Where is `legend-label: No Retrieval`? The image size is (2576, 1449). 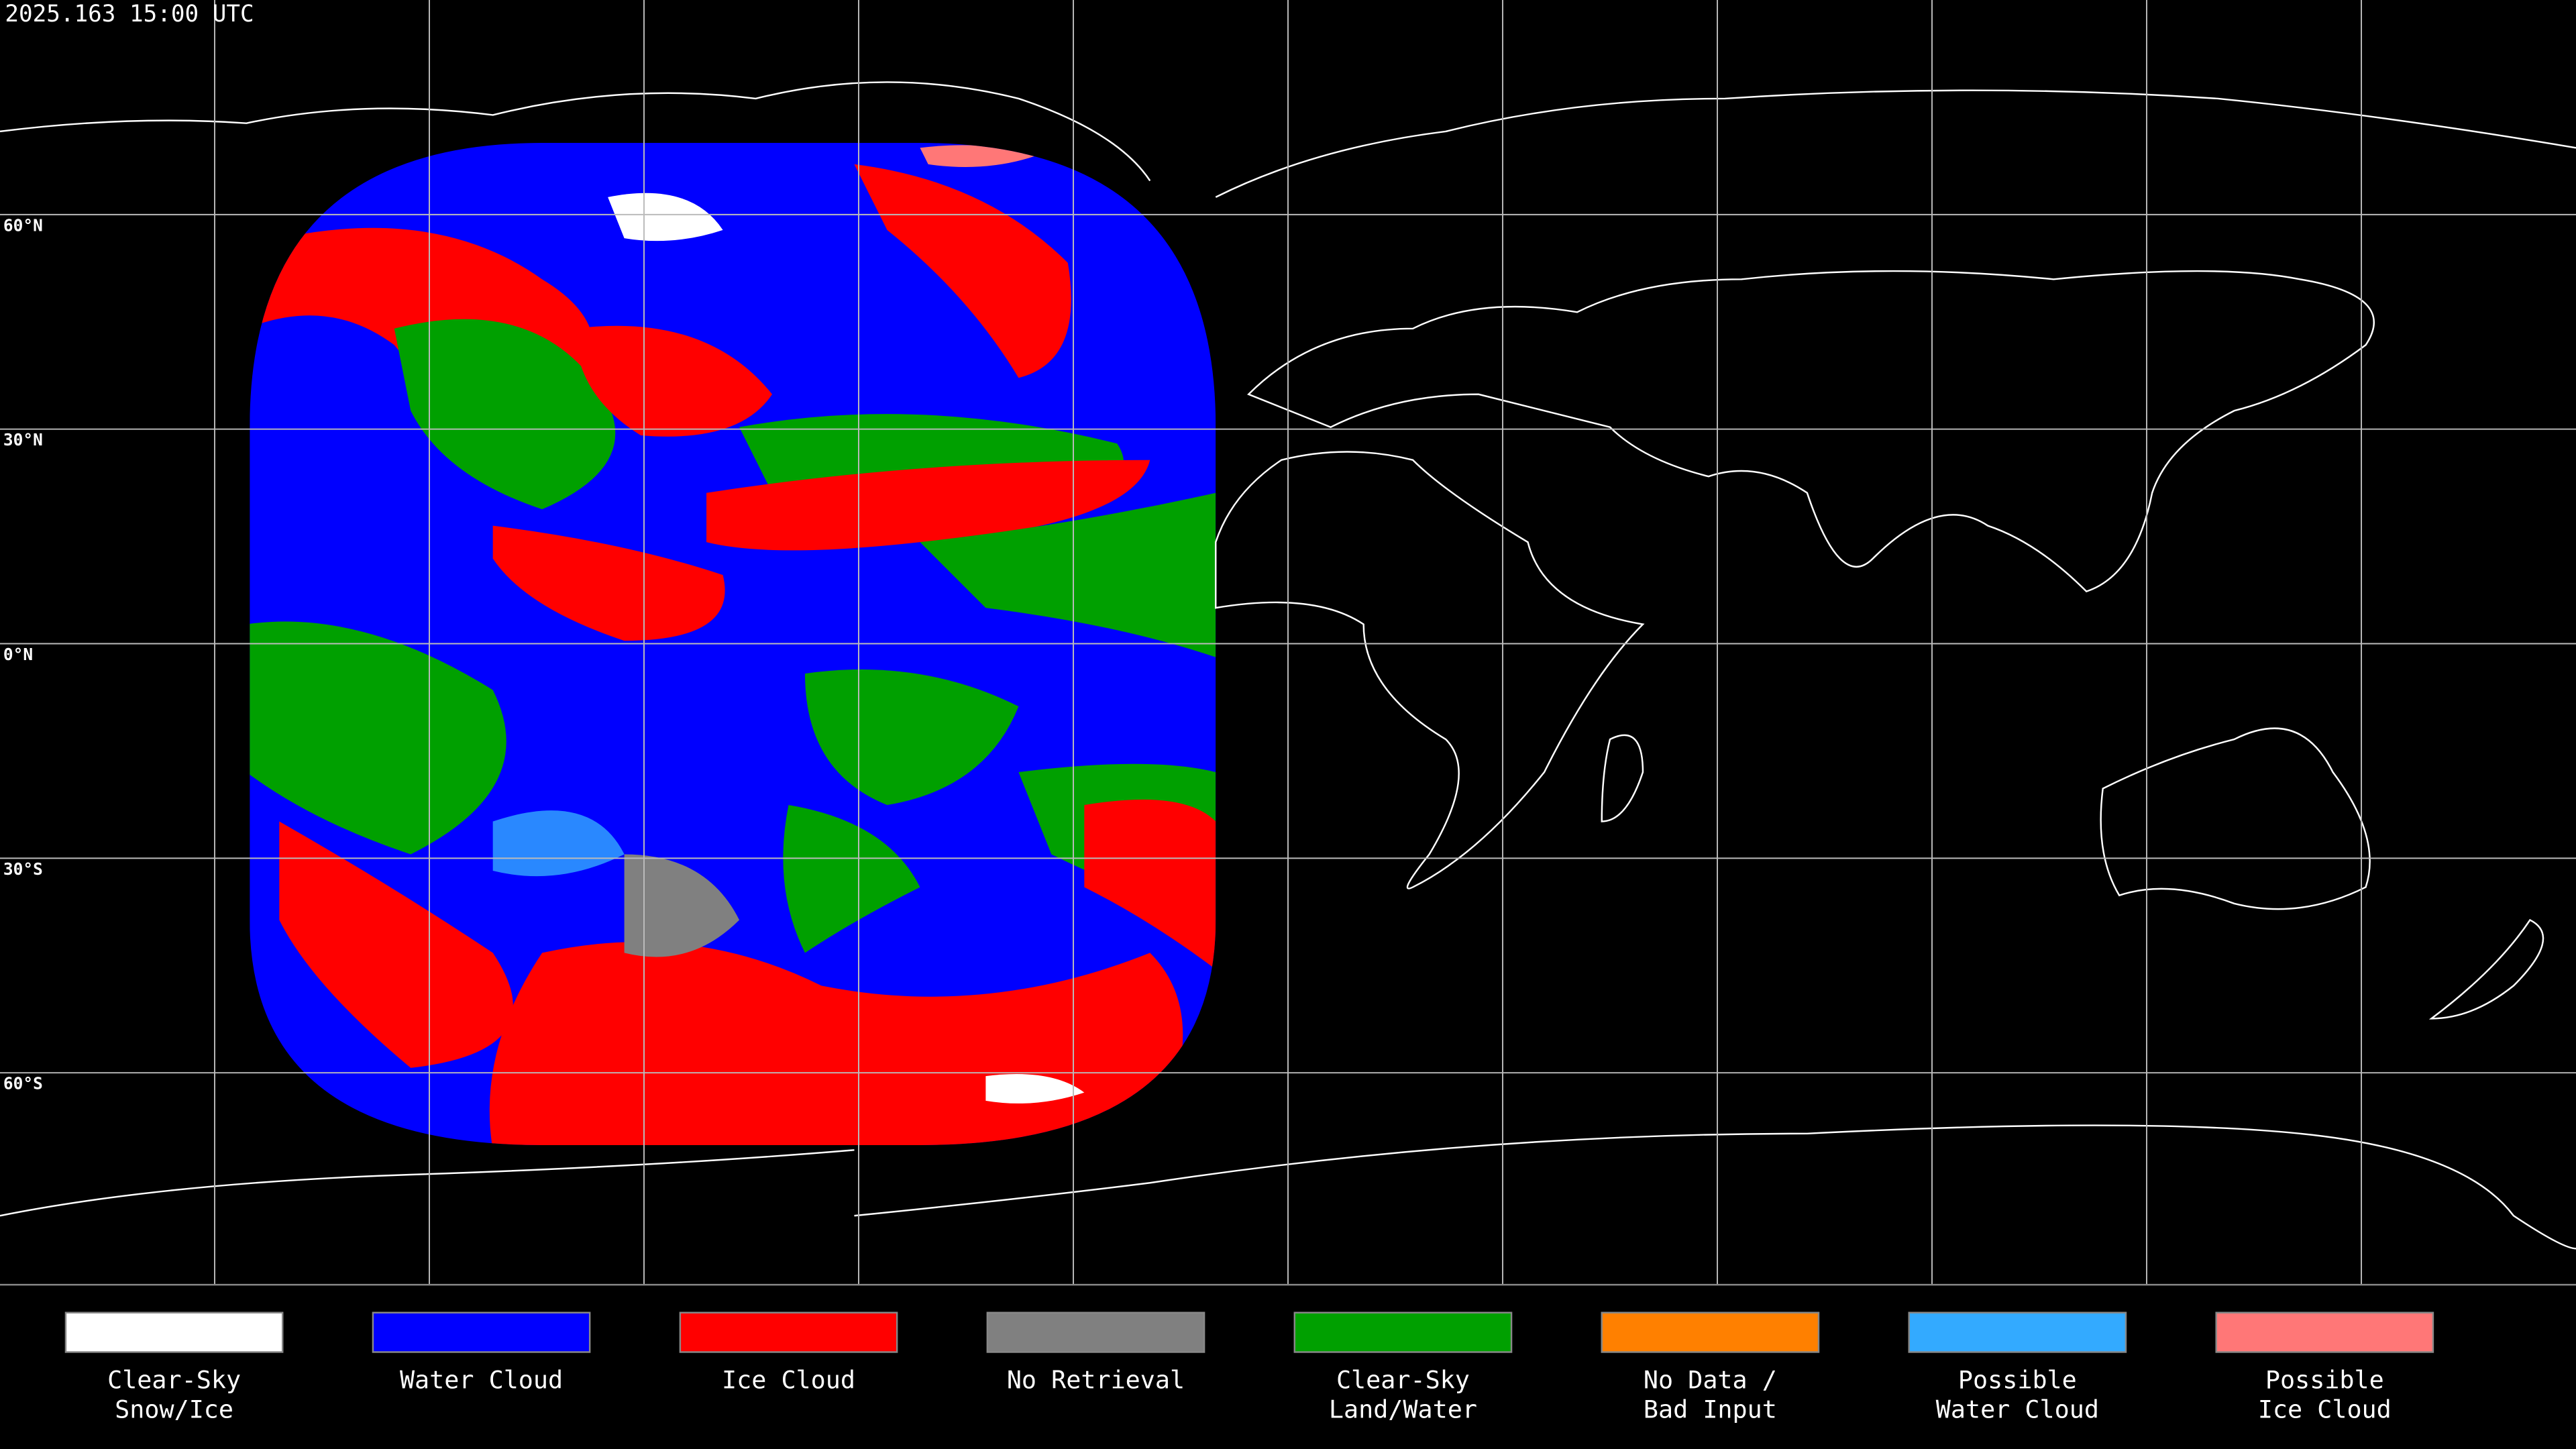 legend-label: No Retrieval is located at coordinates (1096, 1379).